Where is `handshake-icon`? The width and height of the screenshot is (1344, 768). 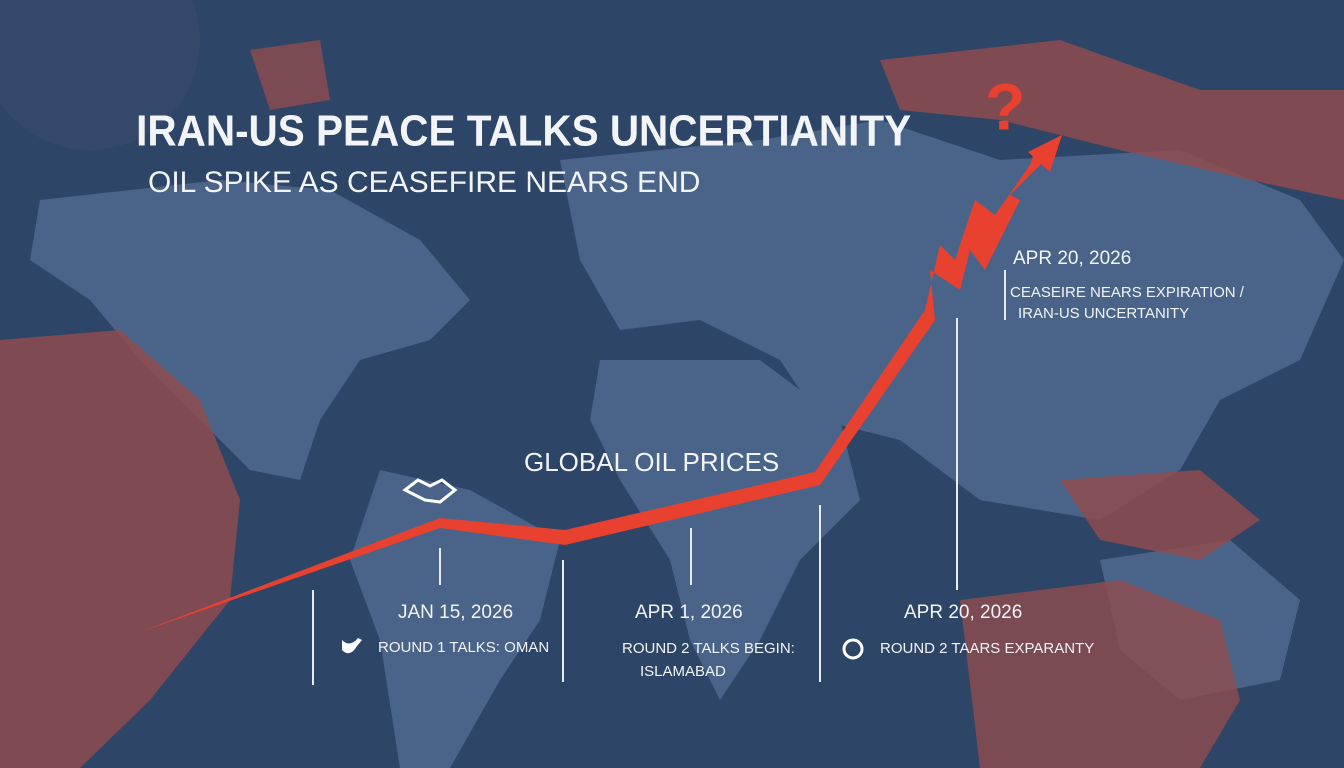 handshake-icon is located at coordinates (430, 491).